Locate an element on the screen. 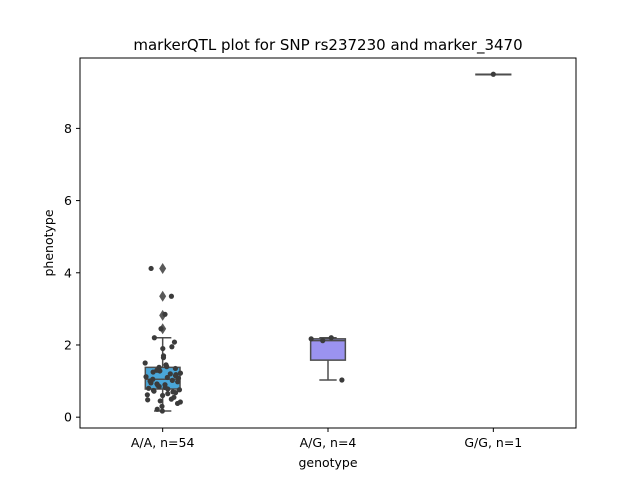  x-tick-label: A/A, n=54 is located at coordinates (163, 442).